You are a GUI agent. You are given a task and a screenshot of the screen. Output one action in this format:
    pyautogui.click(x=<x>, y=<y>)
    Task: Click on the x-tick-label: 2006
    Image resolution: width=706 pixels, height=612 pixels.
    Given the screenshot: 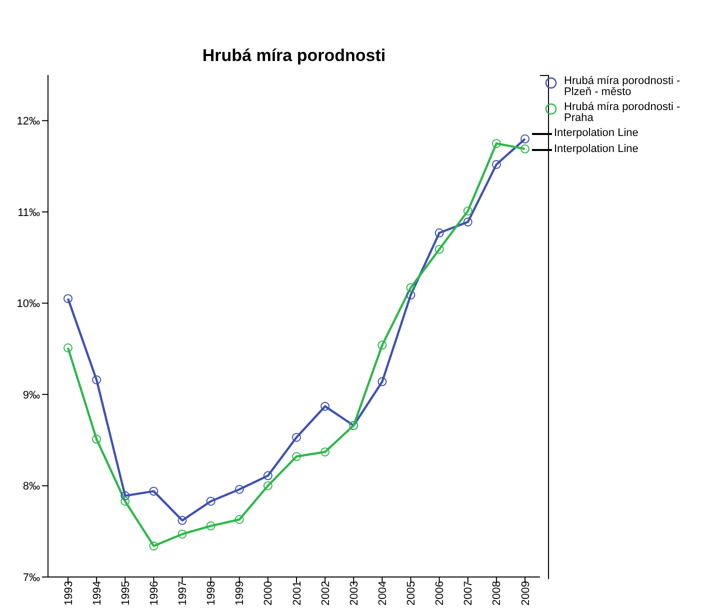 What is the action you would take?
    pyautogui.click(x=440, y=593)
    